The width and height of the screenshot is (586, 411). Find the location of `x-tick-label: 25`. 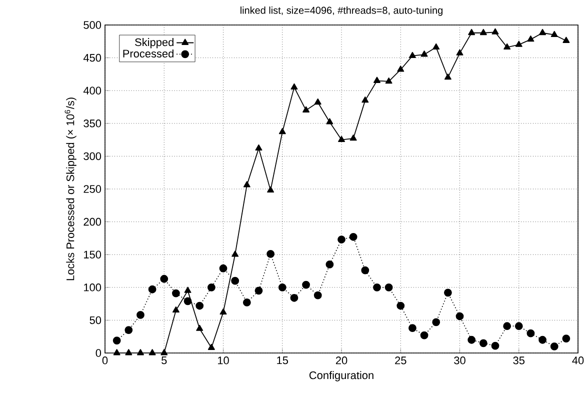

x-tick-label: 25 is located at coordinates (400, 360).